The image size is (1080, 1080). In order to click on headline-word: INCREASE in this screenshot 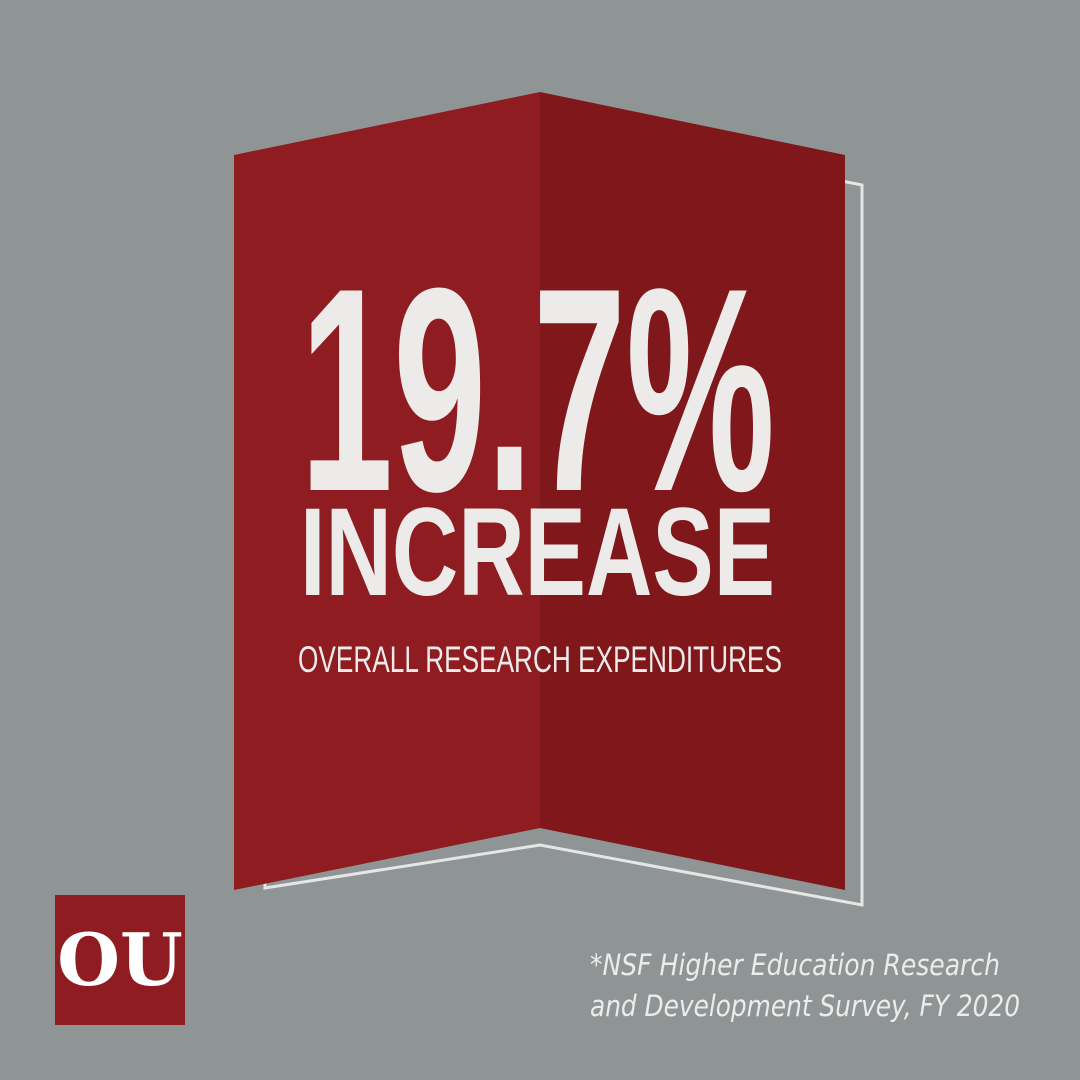, I will do `click(537, 552)`.